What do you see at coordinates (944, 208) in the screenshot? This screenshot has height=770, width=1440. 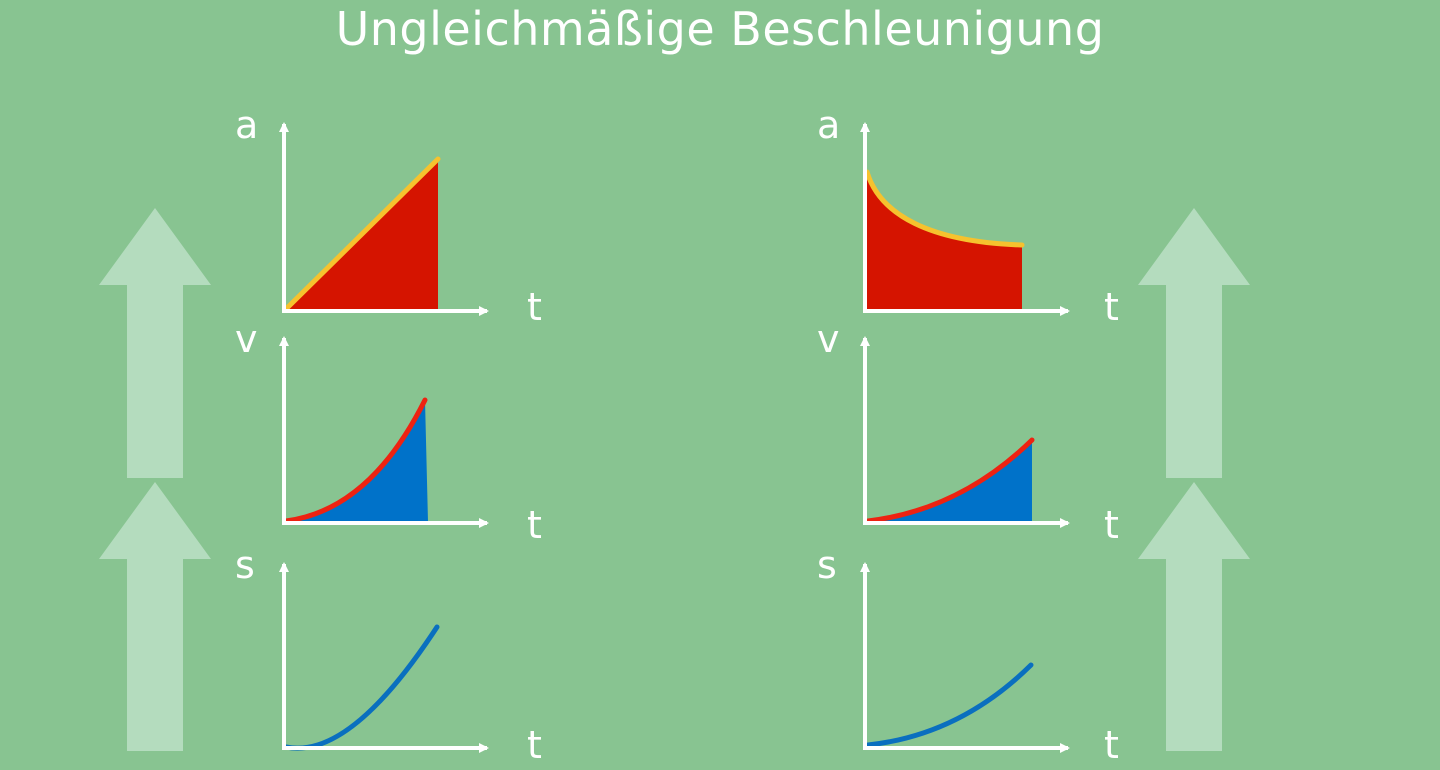 I see `right-a-curve` at bounding box center [944, 208].